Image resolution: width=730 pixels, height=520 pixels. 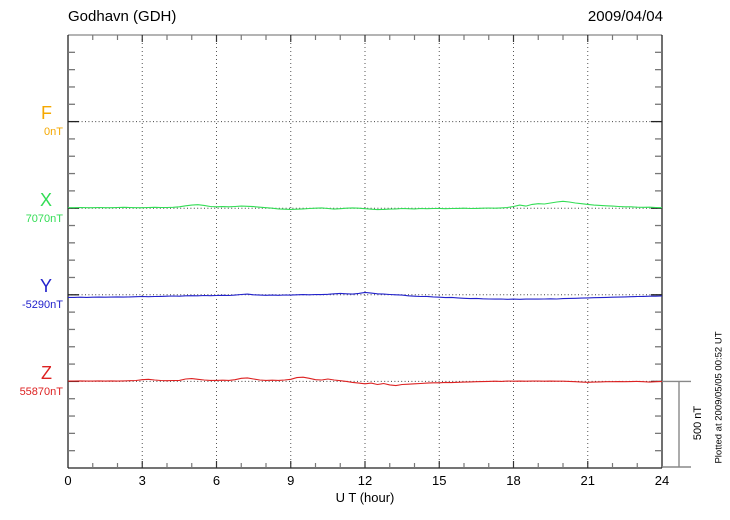 I want to click on channel-baseline-f: 0nT, so click(x=53, y=132).